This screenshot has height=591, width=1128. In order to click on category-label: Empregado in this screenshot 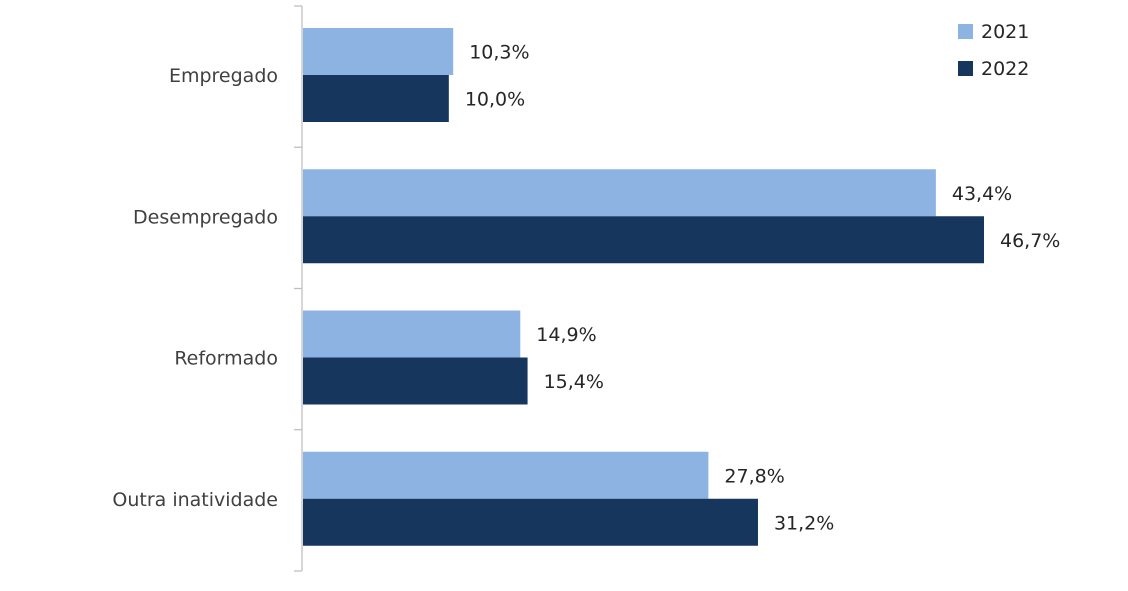, I will do `click(223, 76)`.